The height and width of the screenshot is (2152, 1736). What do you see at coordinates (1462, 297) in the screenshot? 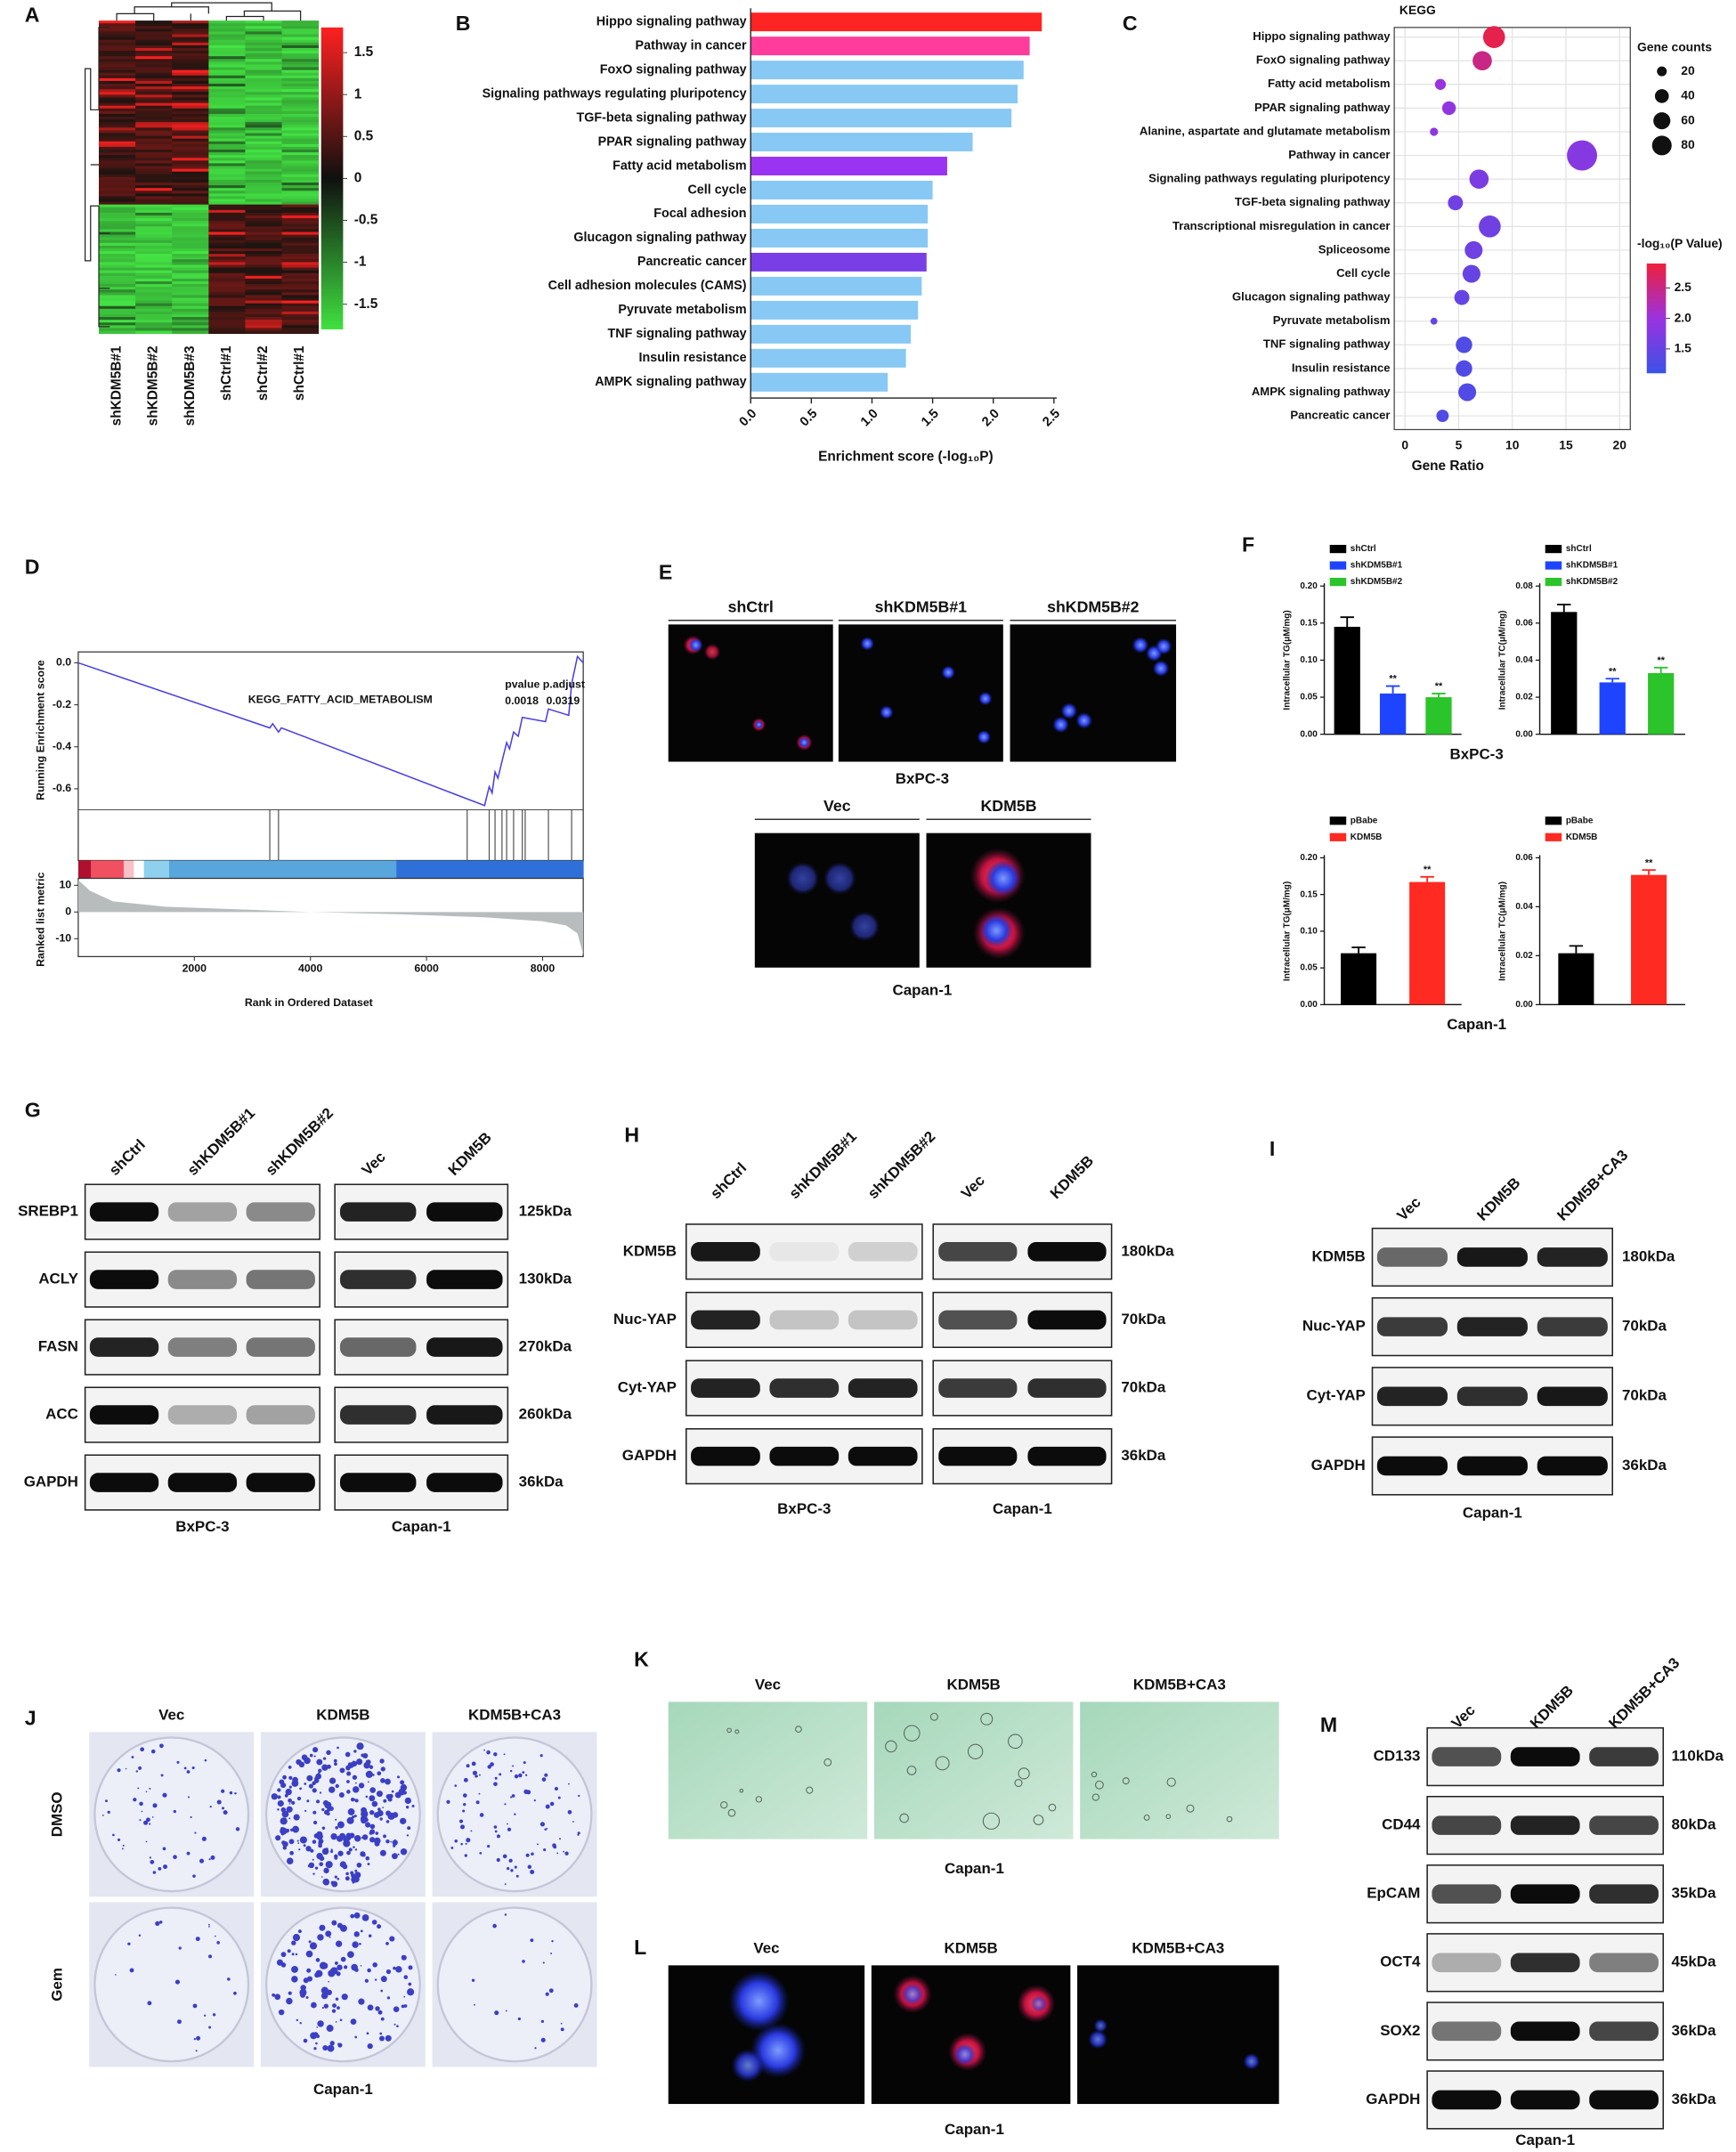
I see `bubble` at bounding box center [1462, 297].